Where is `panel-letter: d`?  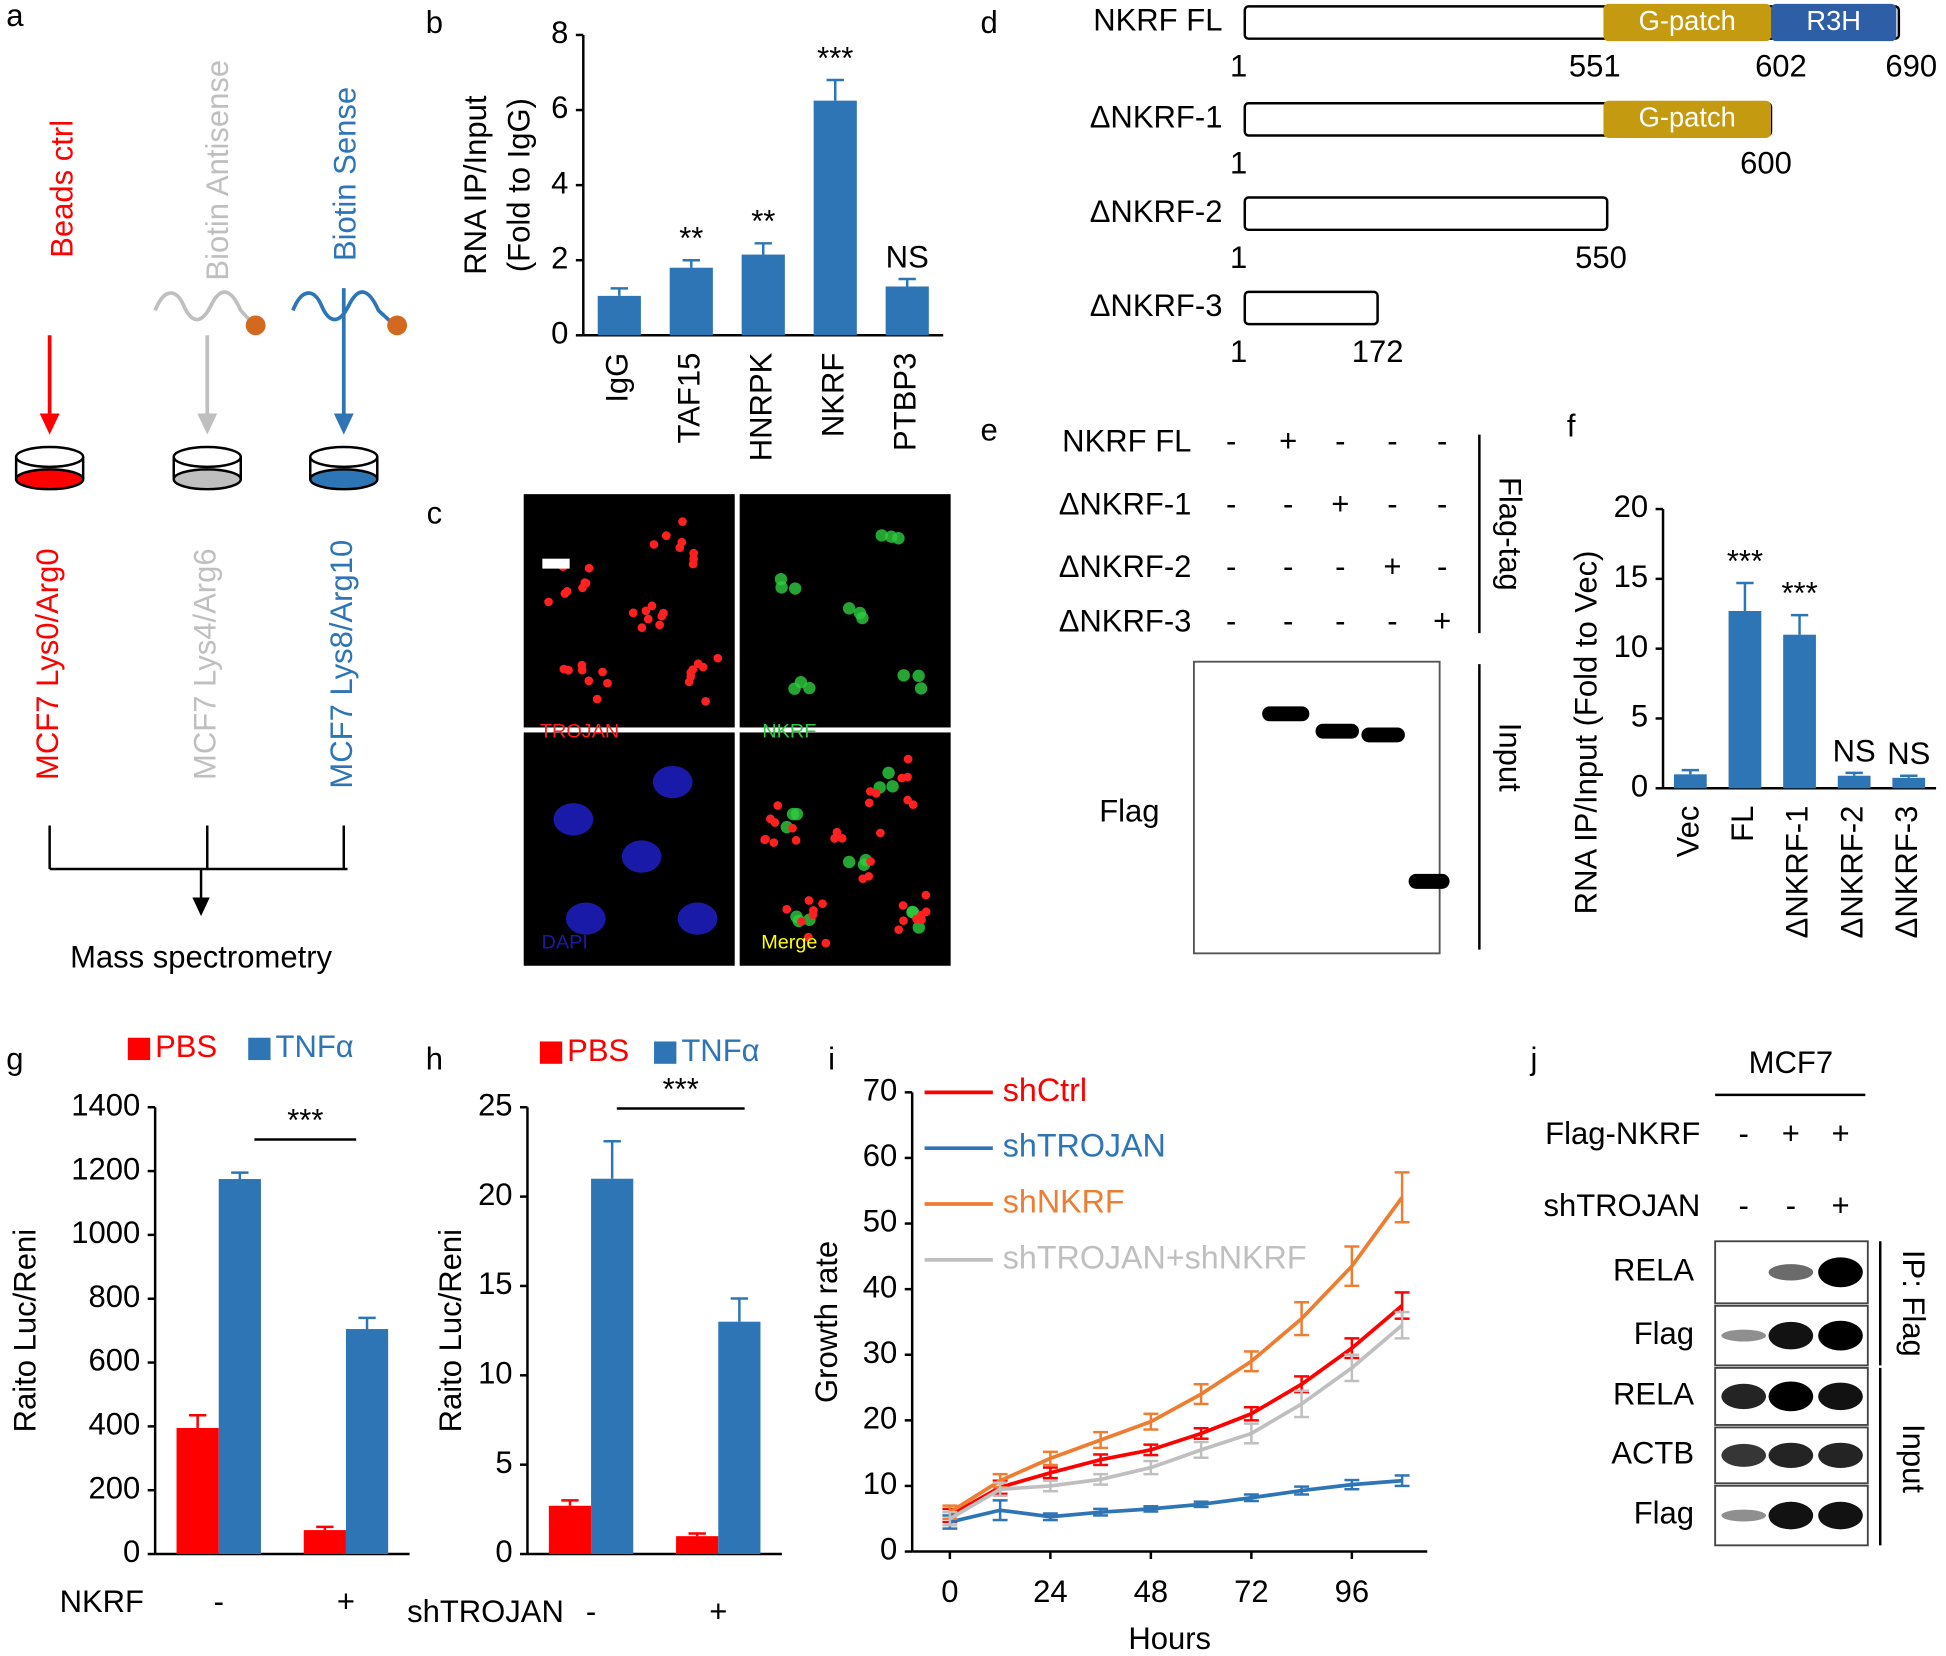
panel-letter: d is located at coordinates (989, 22).